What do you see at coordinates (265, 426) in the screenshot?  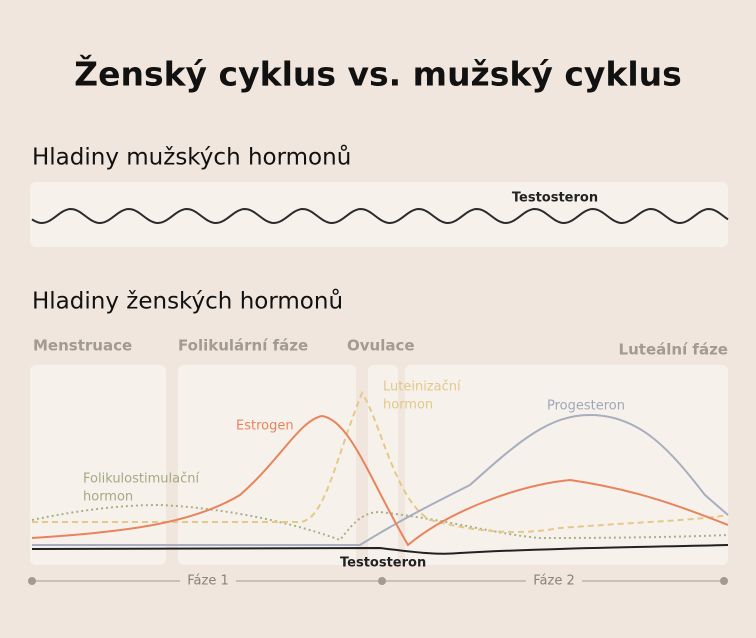 I see `estrogen-label: Estrogen` at bounding box center [265, 426].